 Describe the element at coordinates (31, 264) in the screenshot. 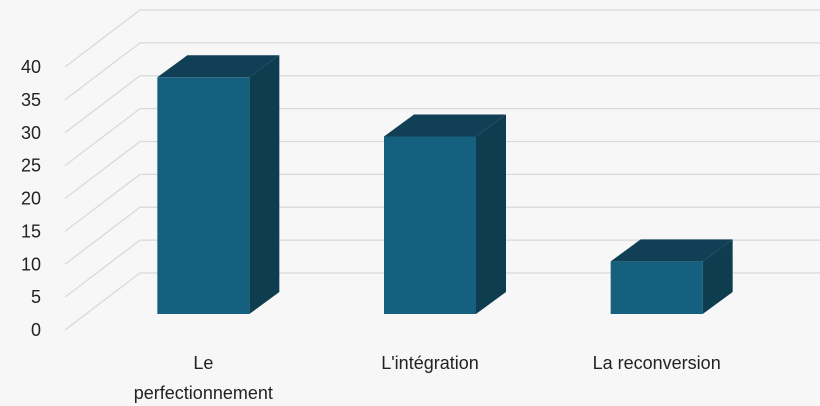

I see `y-tick-label: 10` at that location.